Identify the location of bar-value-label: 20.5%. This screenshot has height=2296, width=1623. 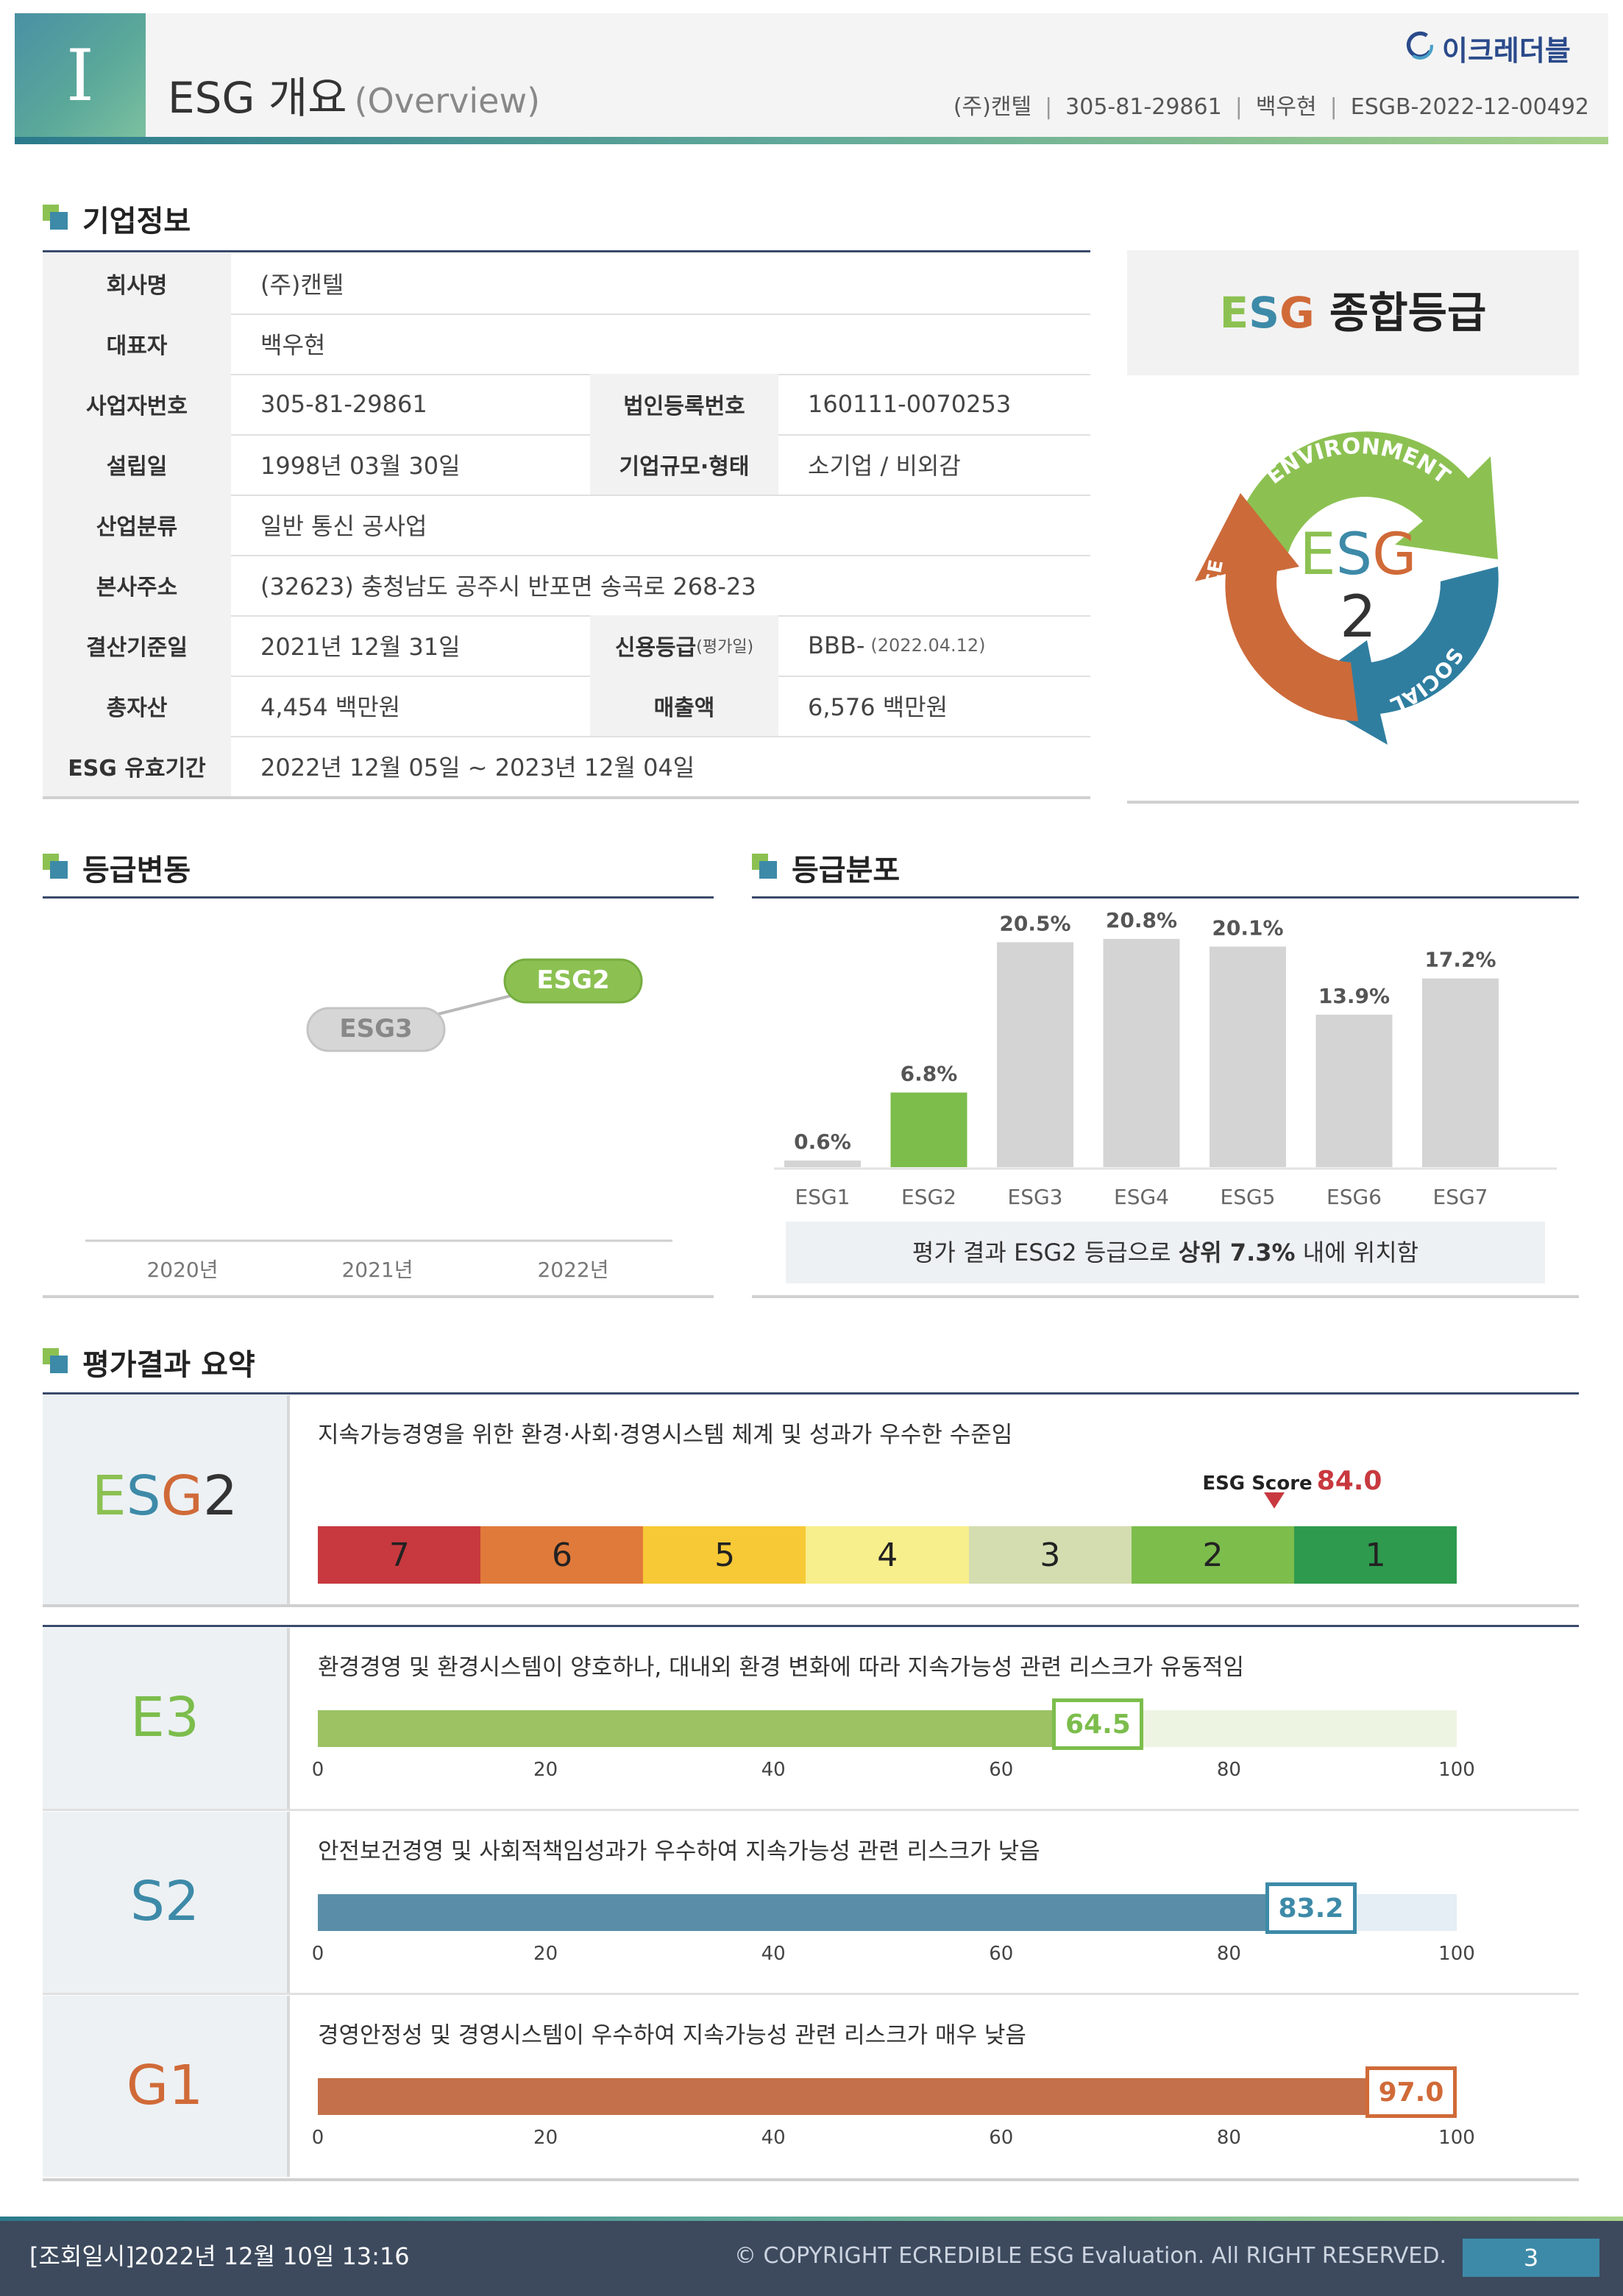
(1034, 923).